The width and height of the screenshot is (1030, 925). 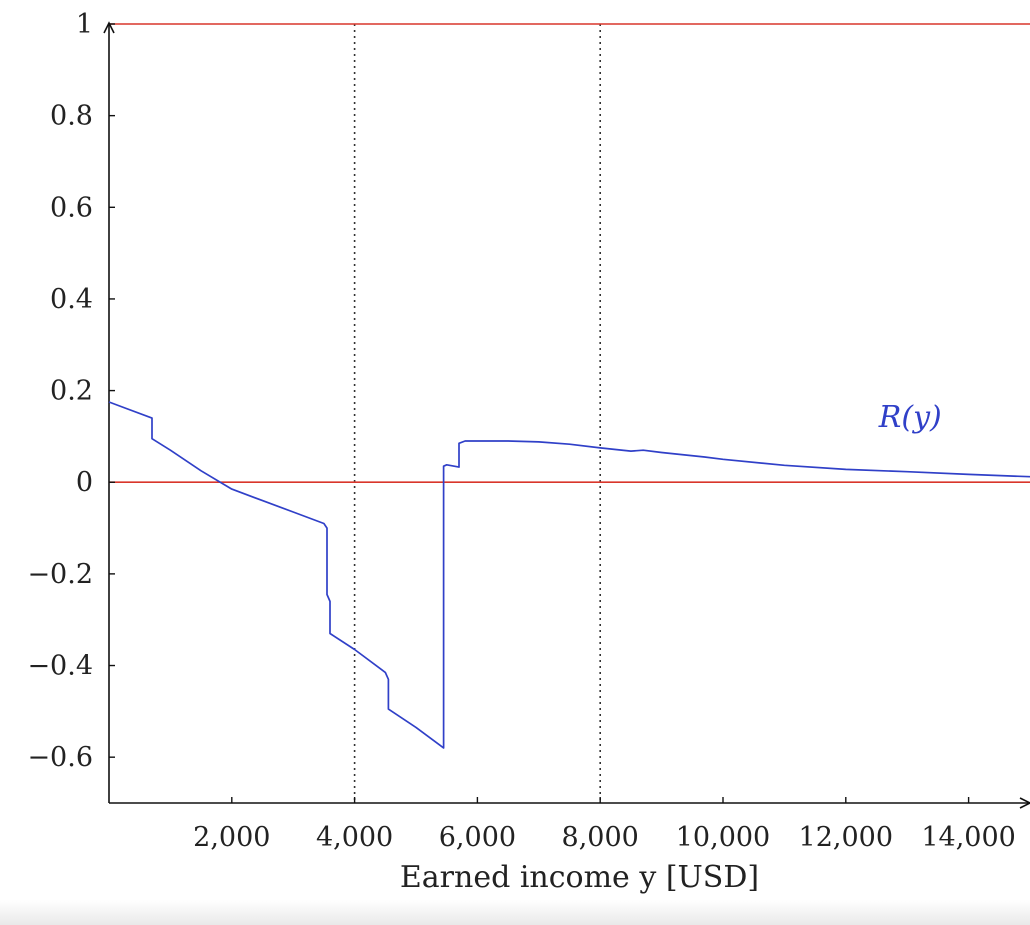 What do you see at coordinates (515, 912) in the screenshot?
I see `bottom-fade` at bounding box center [515, 912].